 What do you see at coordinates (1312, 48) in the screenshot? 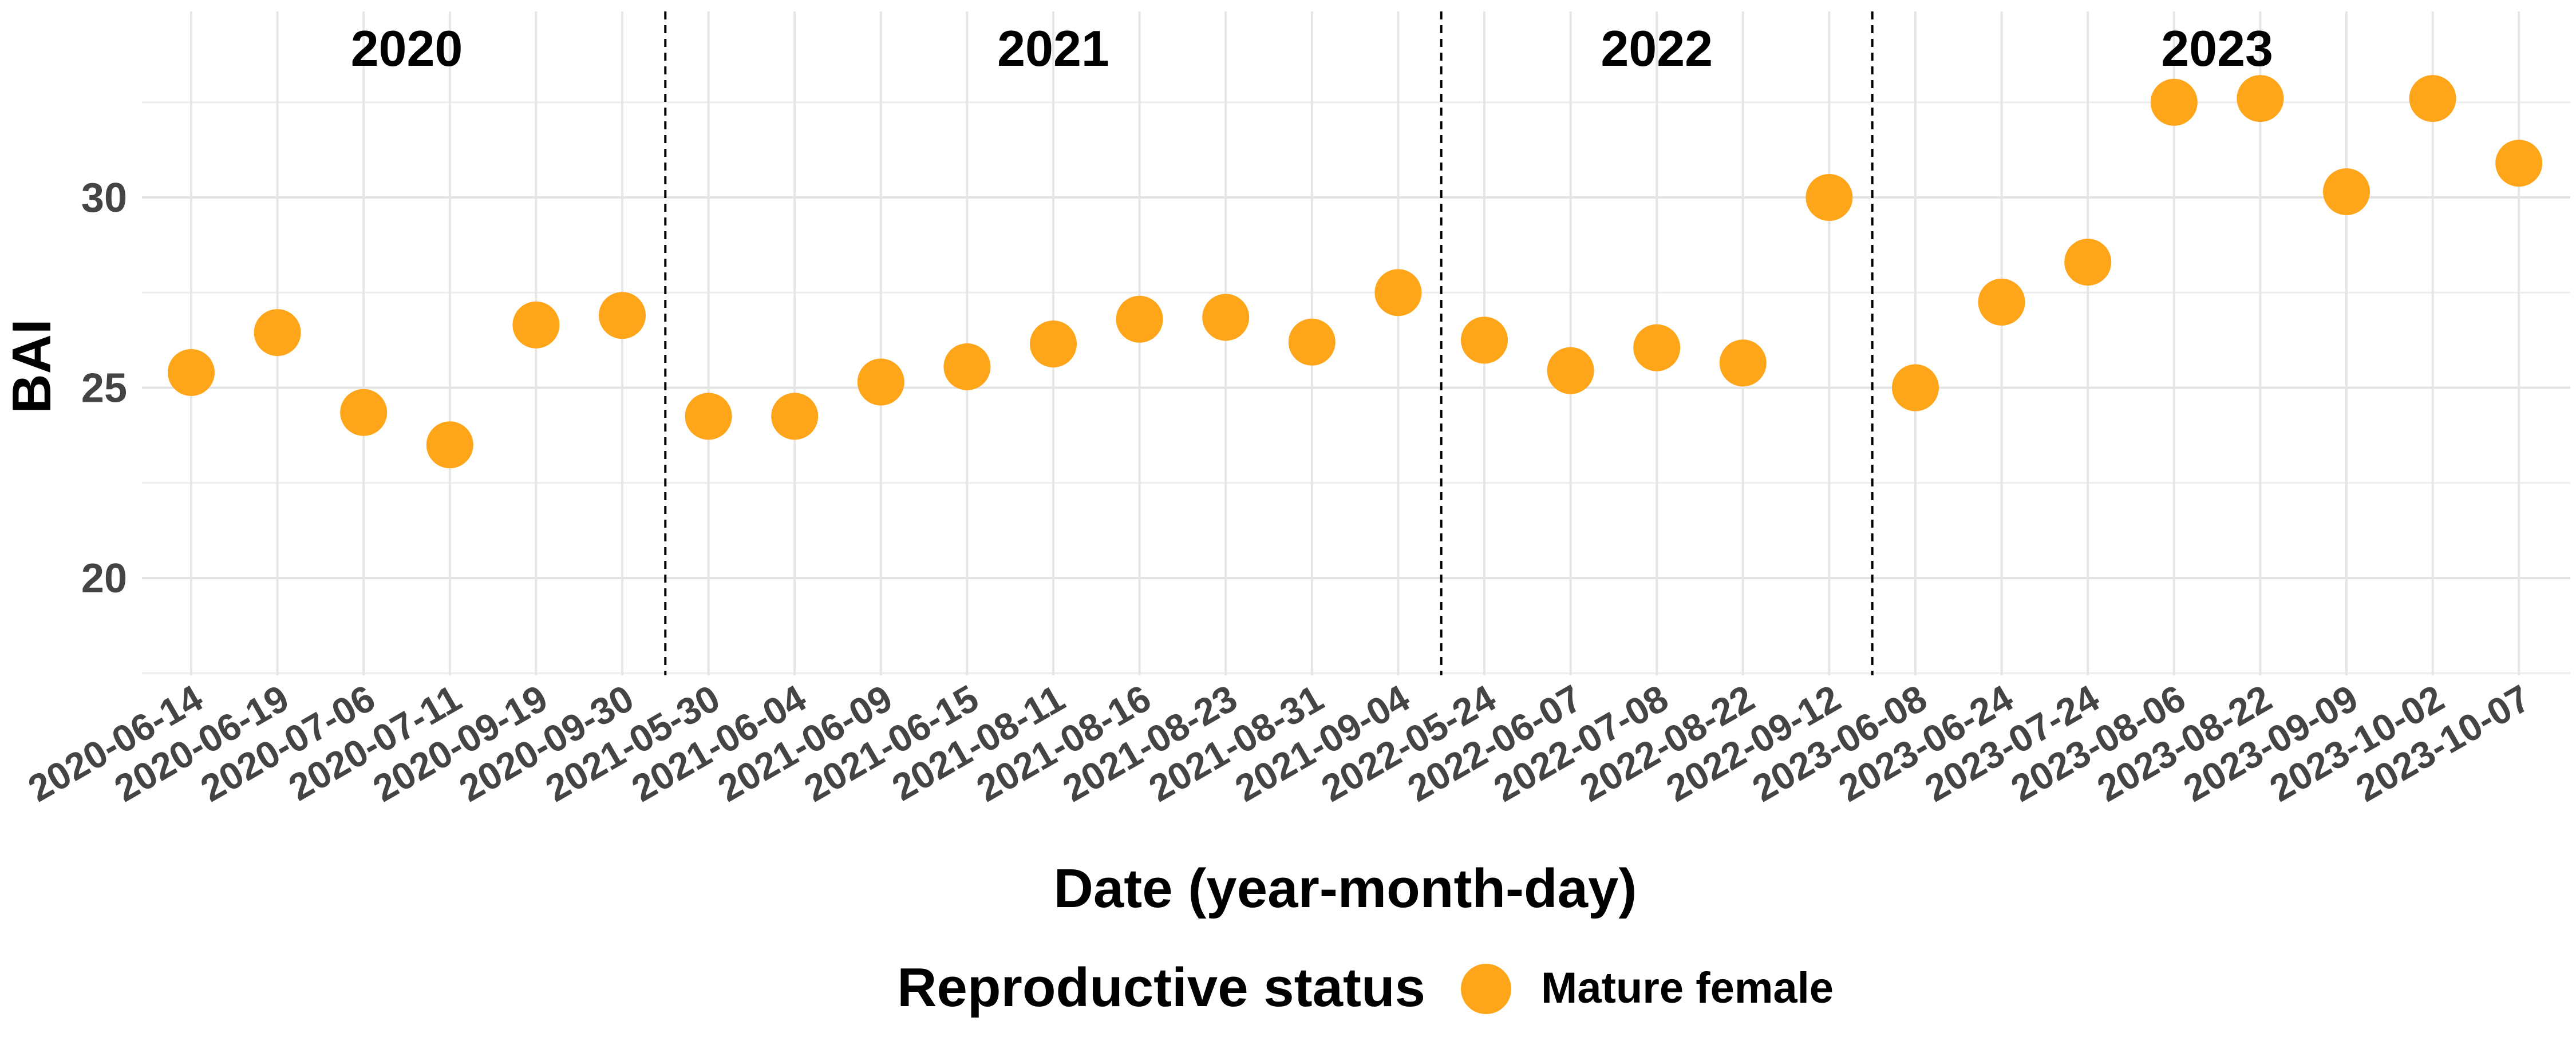
I see `year-labels: 2020 2021 2022 2023` at bounding box center [1312, 48].